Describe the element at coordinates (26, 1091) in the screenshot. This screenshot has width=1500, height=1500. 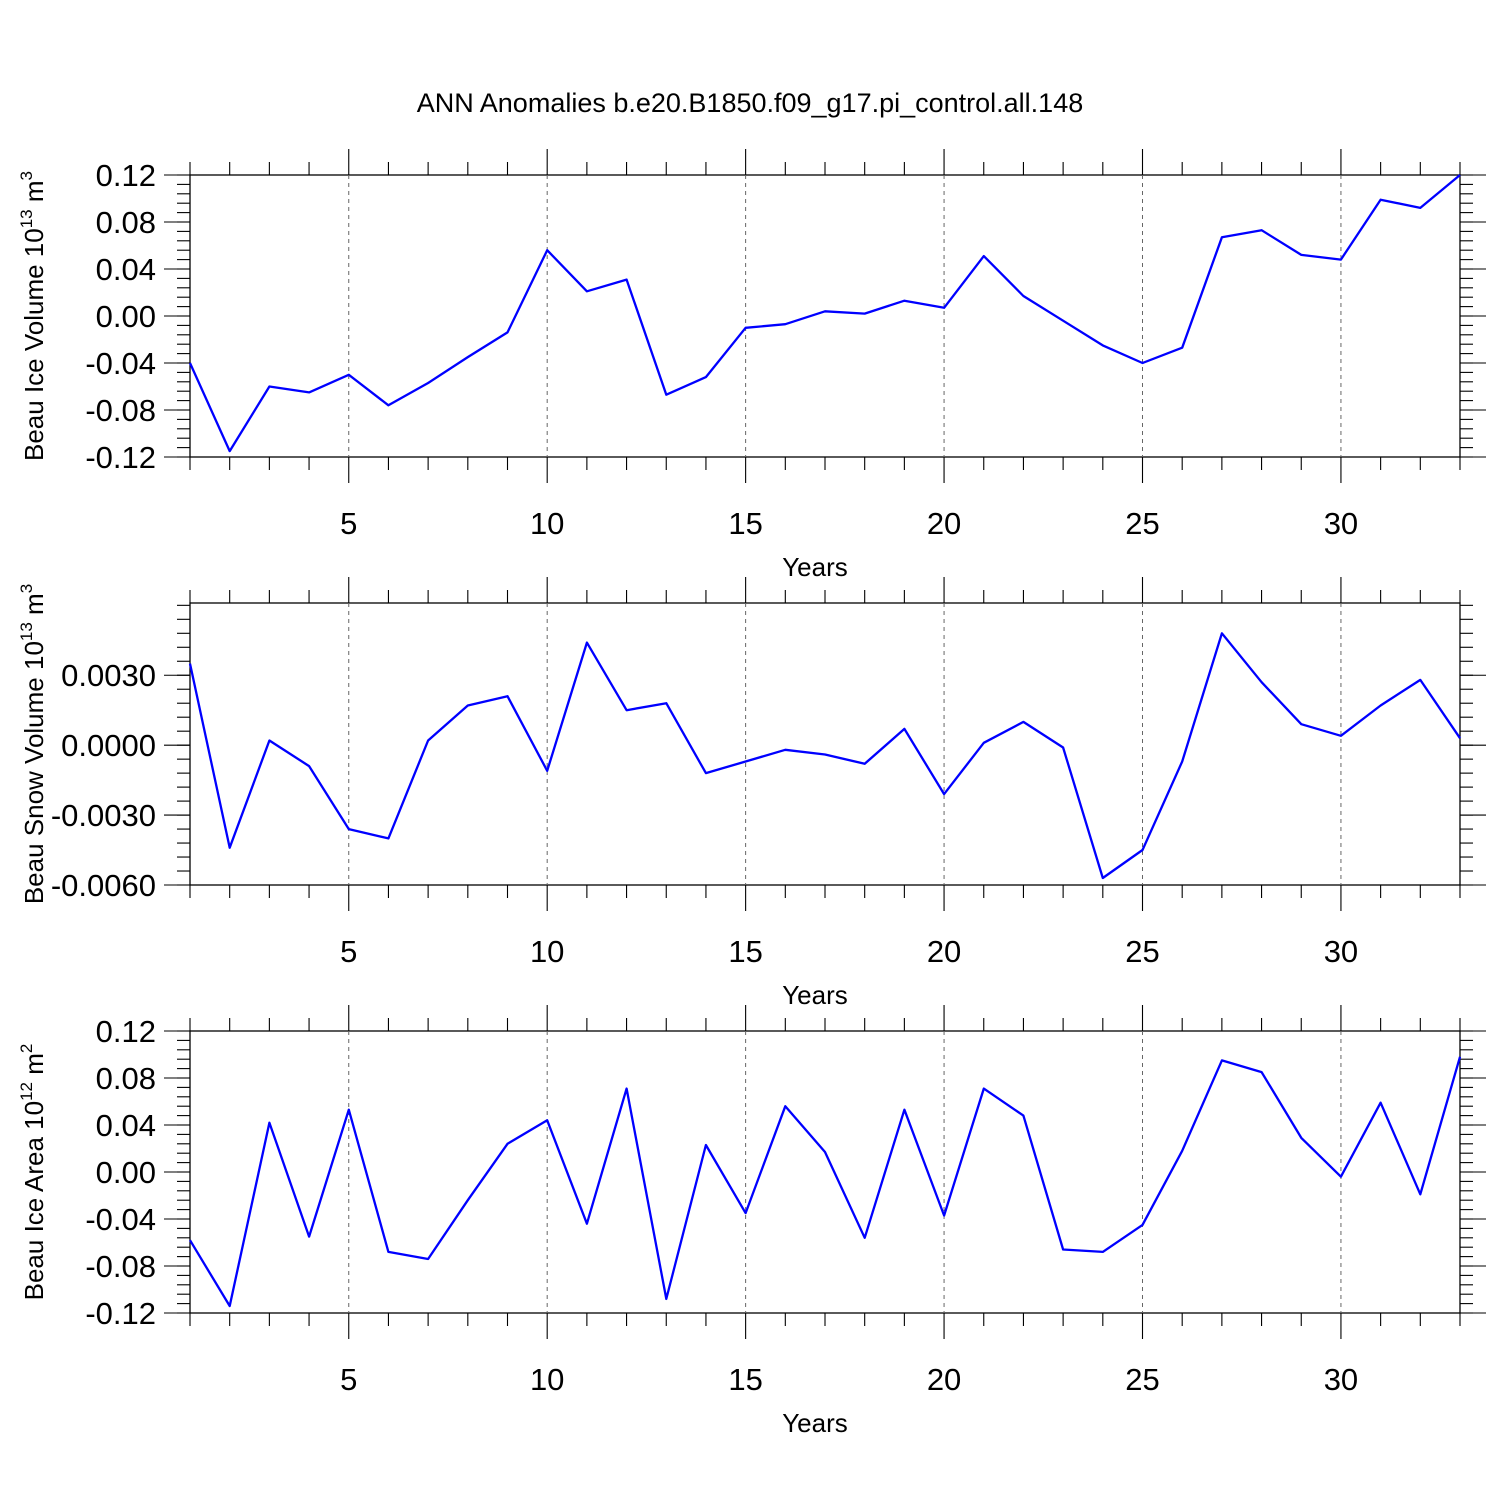
I see `y-axis-label-exponent: 12` at that location.